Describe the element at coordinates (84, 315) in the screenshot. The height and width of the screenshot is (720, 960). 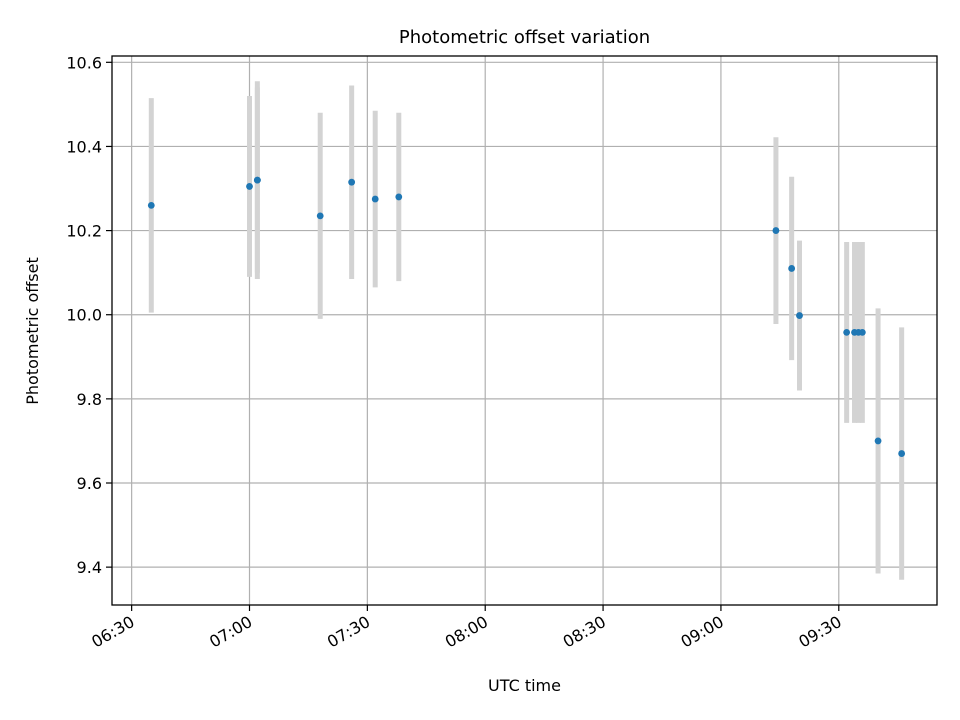
I see `y-tick-label: 10.0` at that location.